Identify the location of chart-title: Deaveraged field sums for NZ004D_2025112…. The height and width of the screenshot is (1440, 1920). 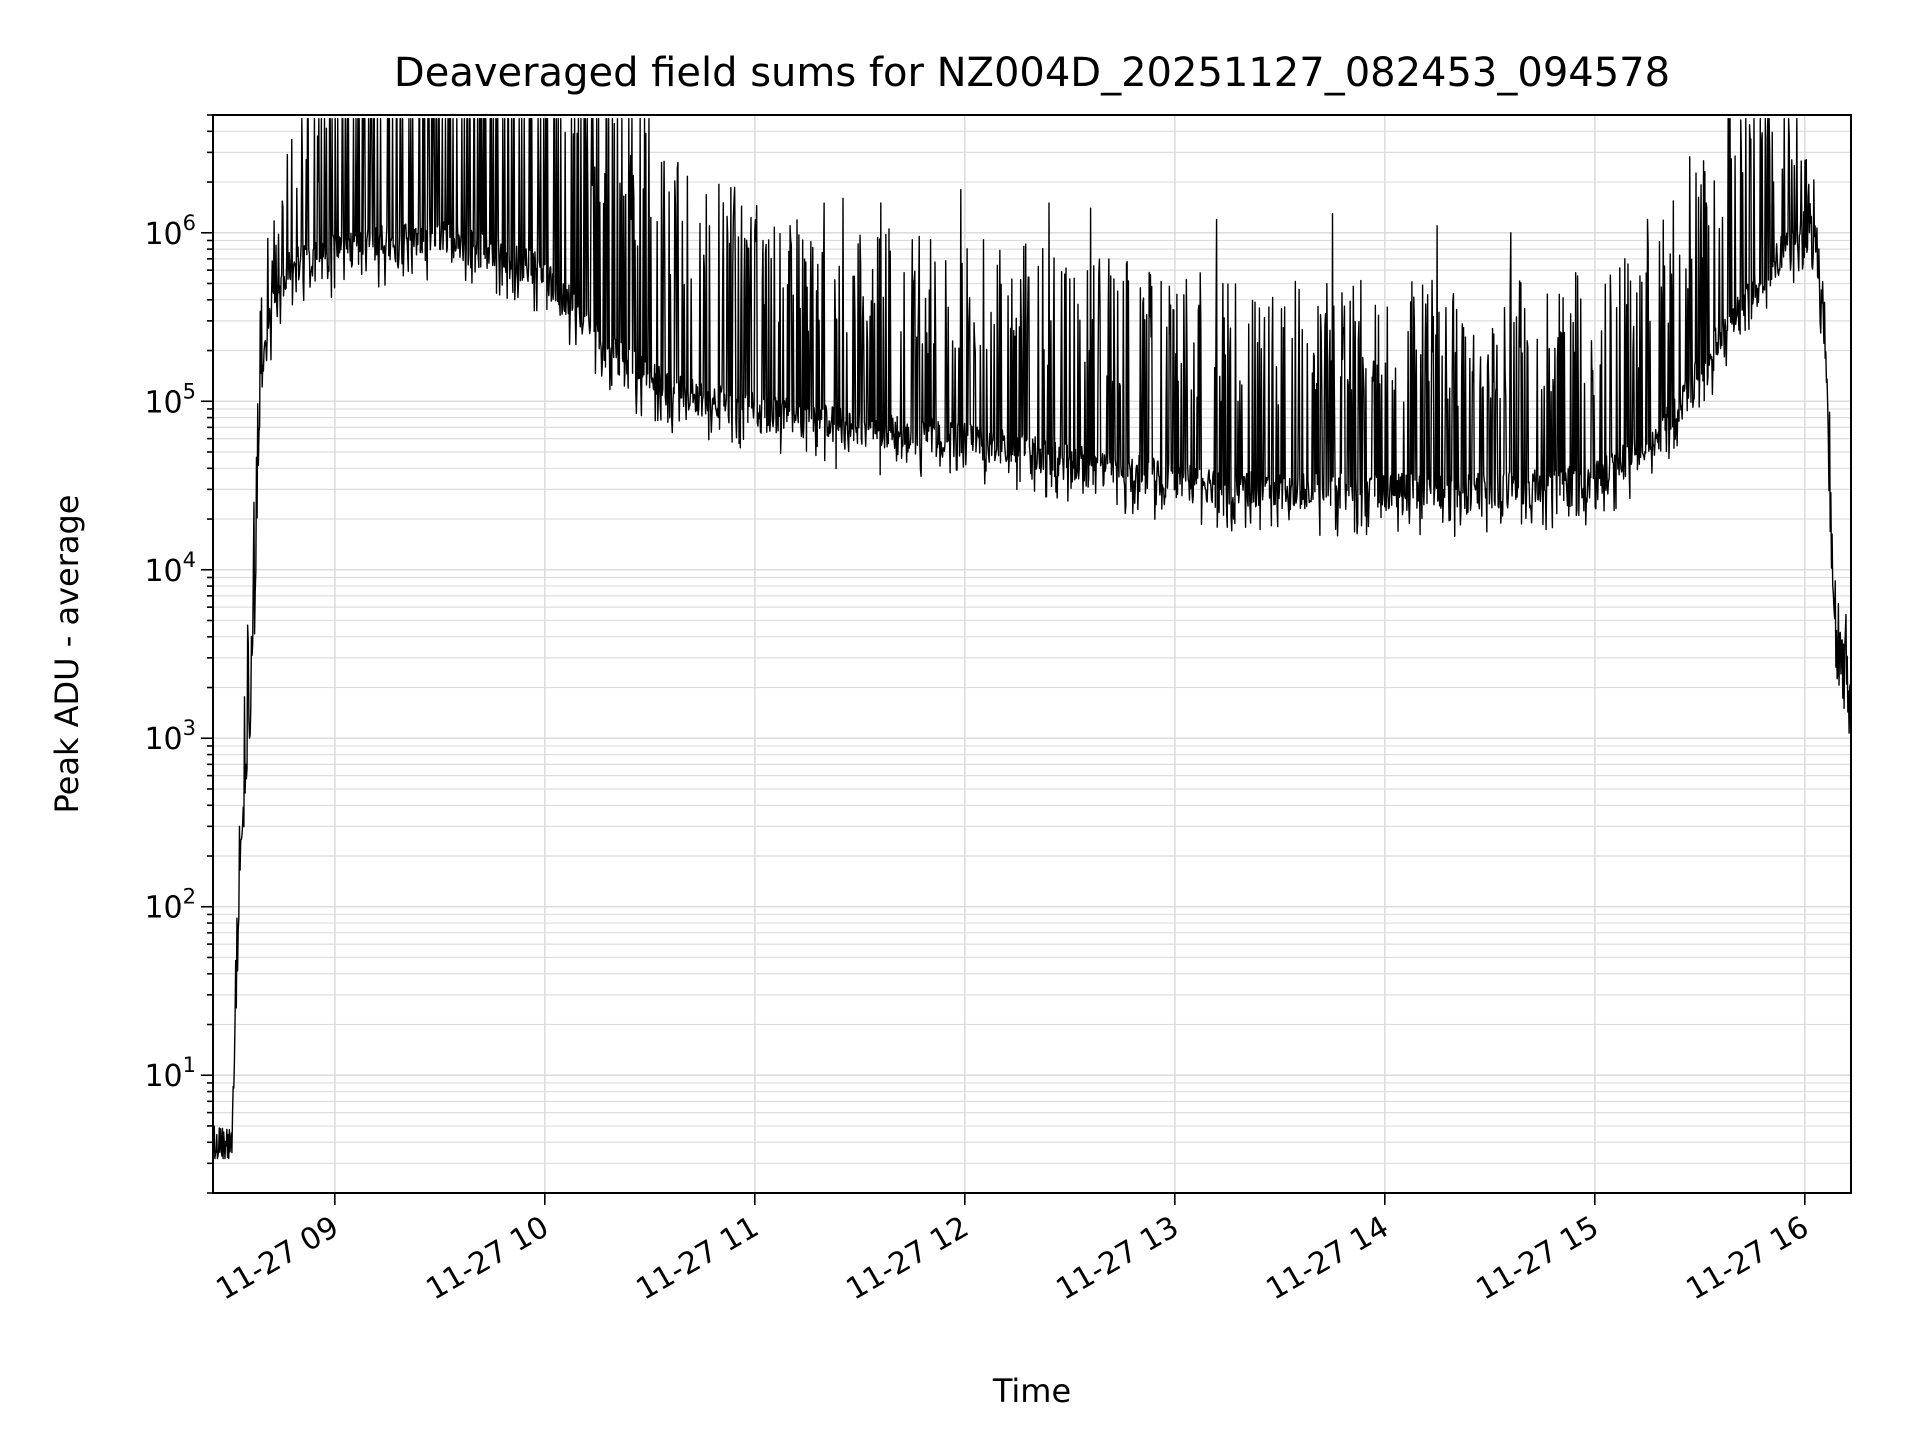
(1032, 73).